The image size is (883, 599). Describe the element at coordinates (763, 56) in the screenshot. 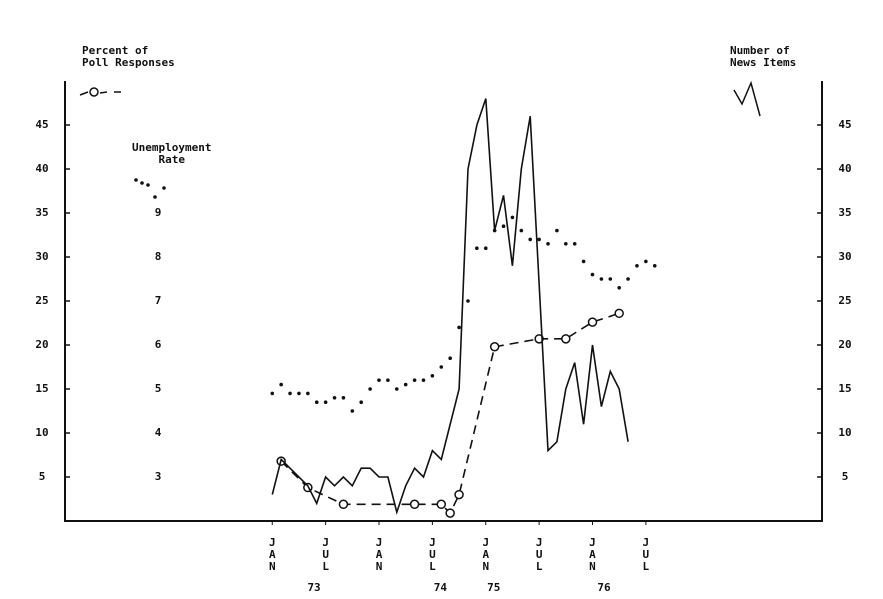

I see `legend-label: Number of News Items` at that location.